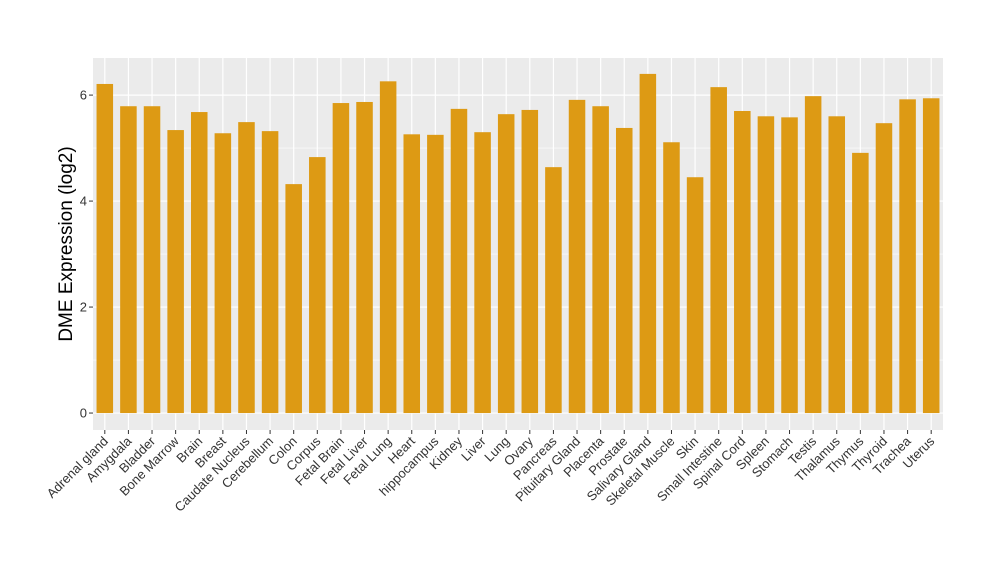  What do you see at coordinates (83, 413) in the screenshot?
I see `y-tick-label: 0` at bounding box center [83, 413].